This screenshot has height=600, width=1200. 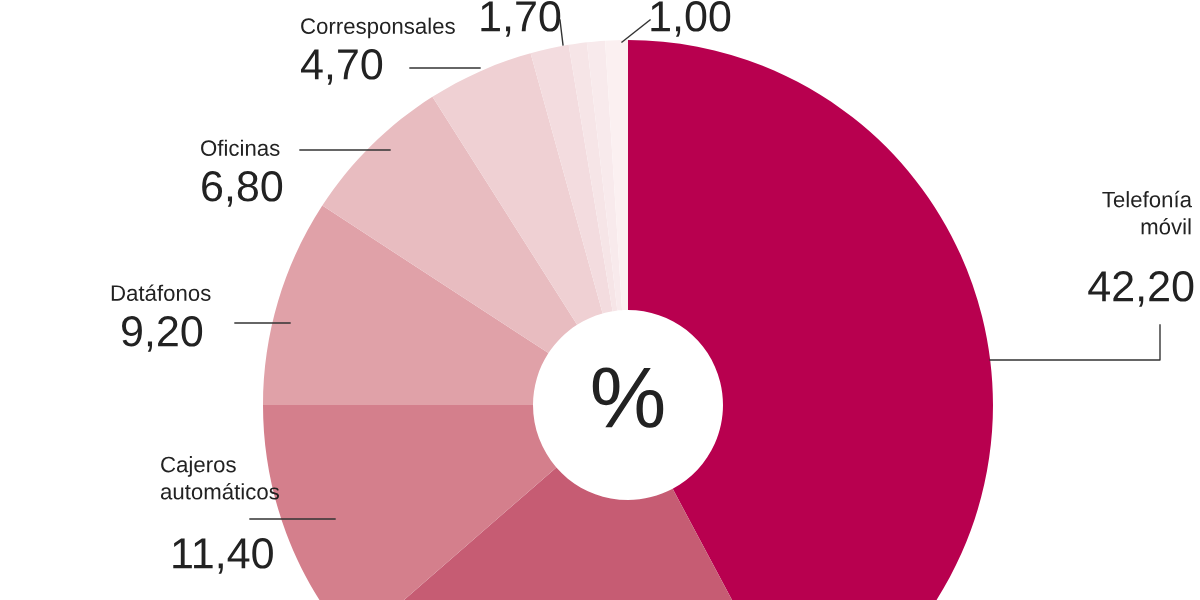 I want to click on slice-label: Datáfonos, so click(x=161, y=292).